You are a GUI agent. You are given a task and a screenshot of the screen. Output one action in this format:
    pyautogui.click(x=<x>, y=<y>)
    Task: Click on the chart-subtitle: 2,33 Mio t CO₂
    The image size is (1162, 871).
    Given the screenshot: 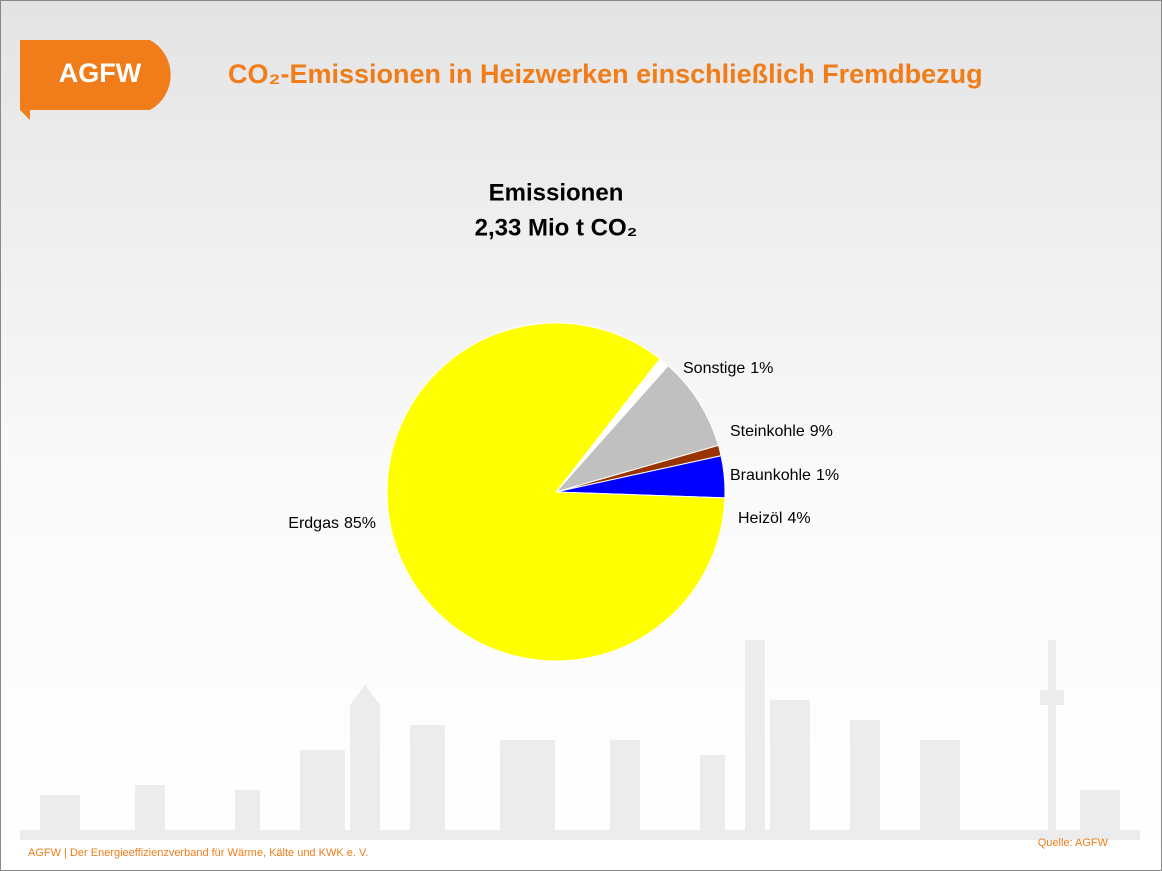 What is the action you would take?
    pyautogui.click(x=556, y=227)
    